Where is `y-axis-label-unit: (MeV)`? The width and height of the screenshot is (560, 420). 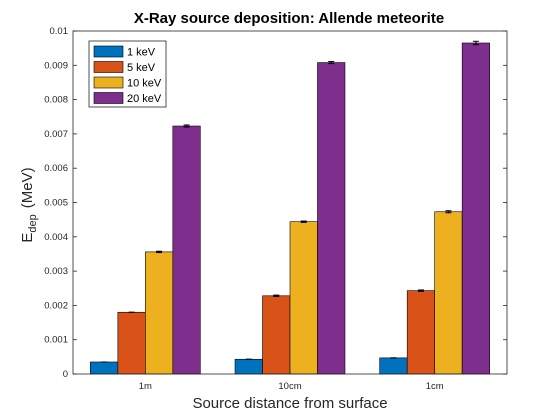
y-axis-label-unit: (MeV) is located at coordinates (27, 187).